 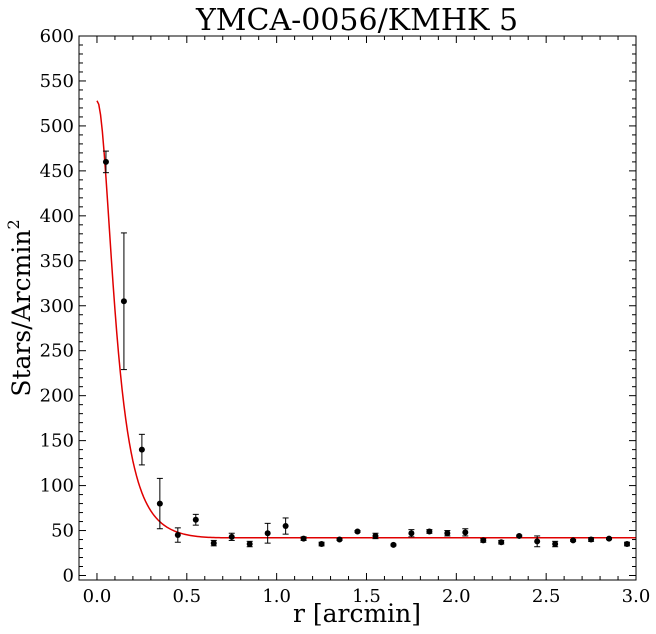 I want to click on y-tick-label: 200, so click(x=57, y=396).